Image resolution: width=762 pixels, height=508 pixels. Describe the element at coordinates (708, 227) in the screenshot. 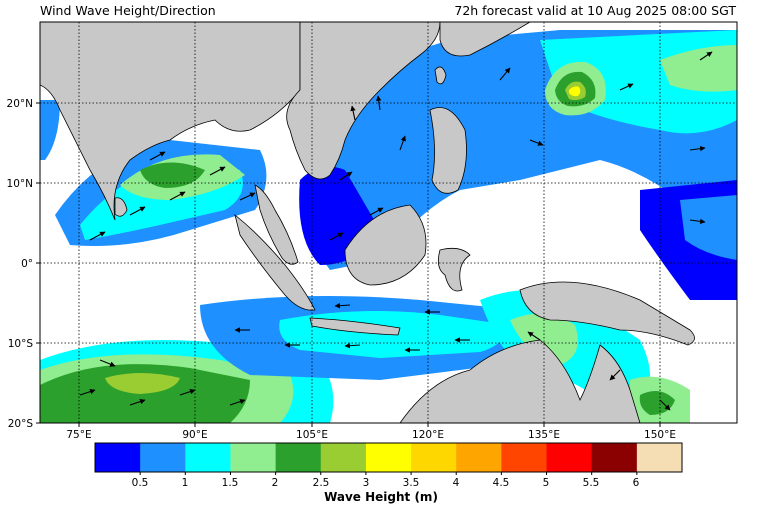

I see `wave-area-pacific-east-mid` at that location.